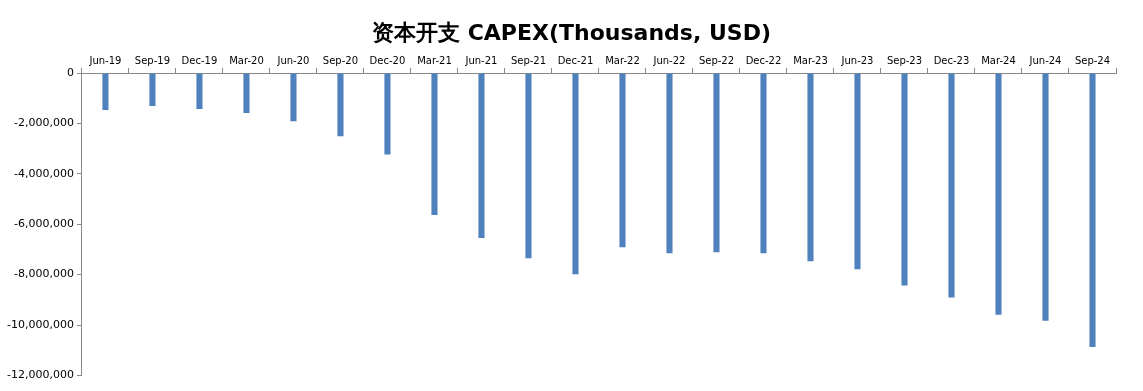 Image resolution: width=1143 pixels, height=391 pixels. Describe the element at coordinates (622, 60) in the screenshot. I see `x-tick-label: Mar-22` at that location.